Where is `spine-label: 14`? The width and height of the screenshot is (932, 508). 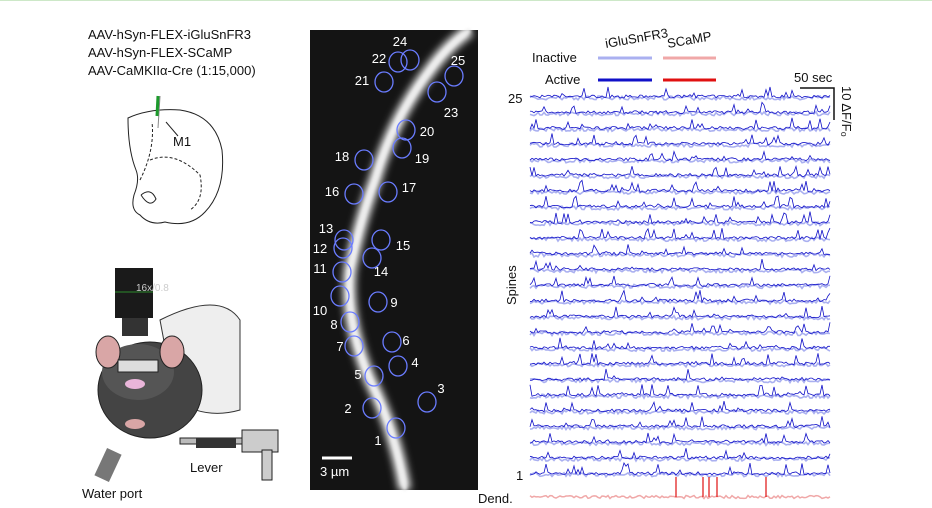
spine-label: 14 is located at coordinates (381, 271).